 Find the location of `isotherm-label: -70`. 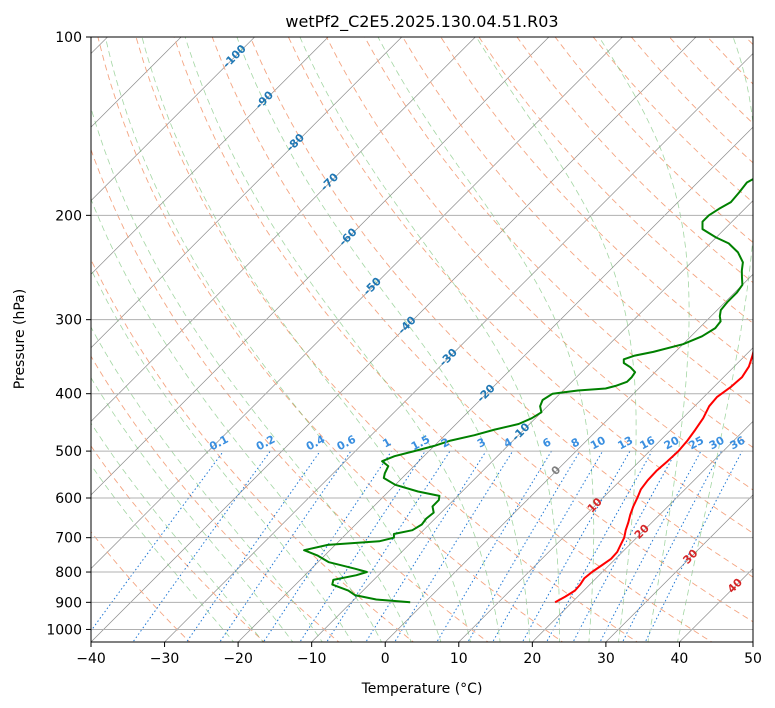

isotherm-label: -70 is located at coordinates (329, 181).